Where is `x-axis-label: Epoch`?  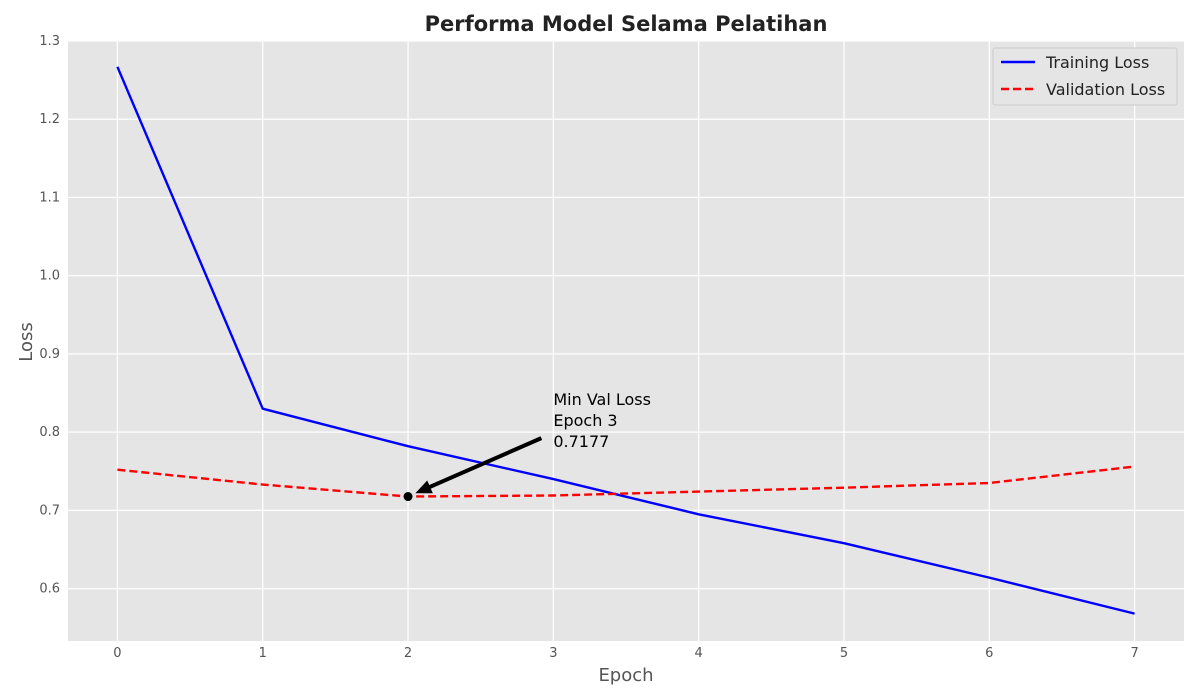
x-axis-label: Epoch is located at coordinates (625, 675).